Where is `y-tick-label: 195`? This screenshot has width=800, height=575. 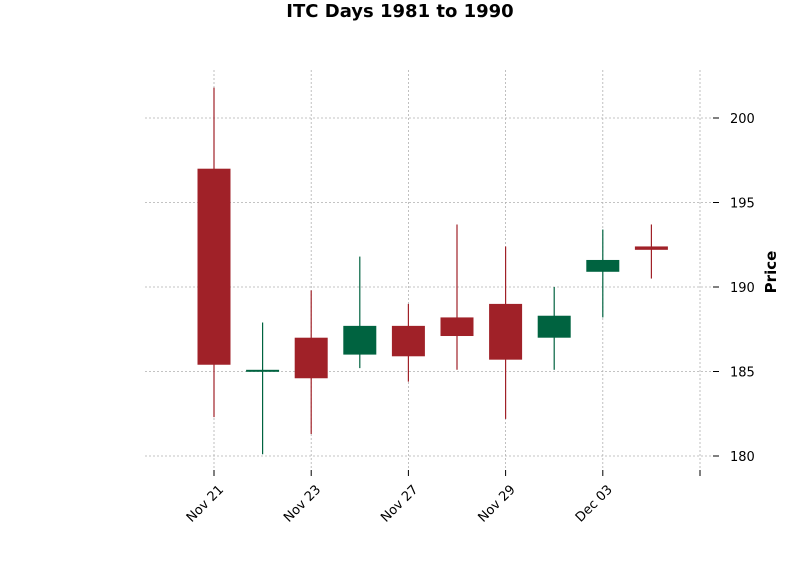 y-tick-label: 195 is located at coordinates (742, 204).